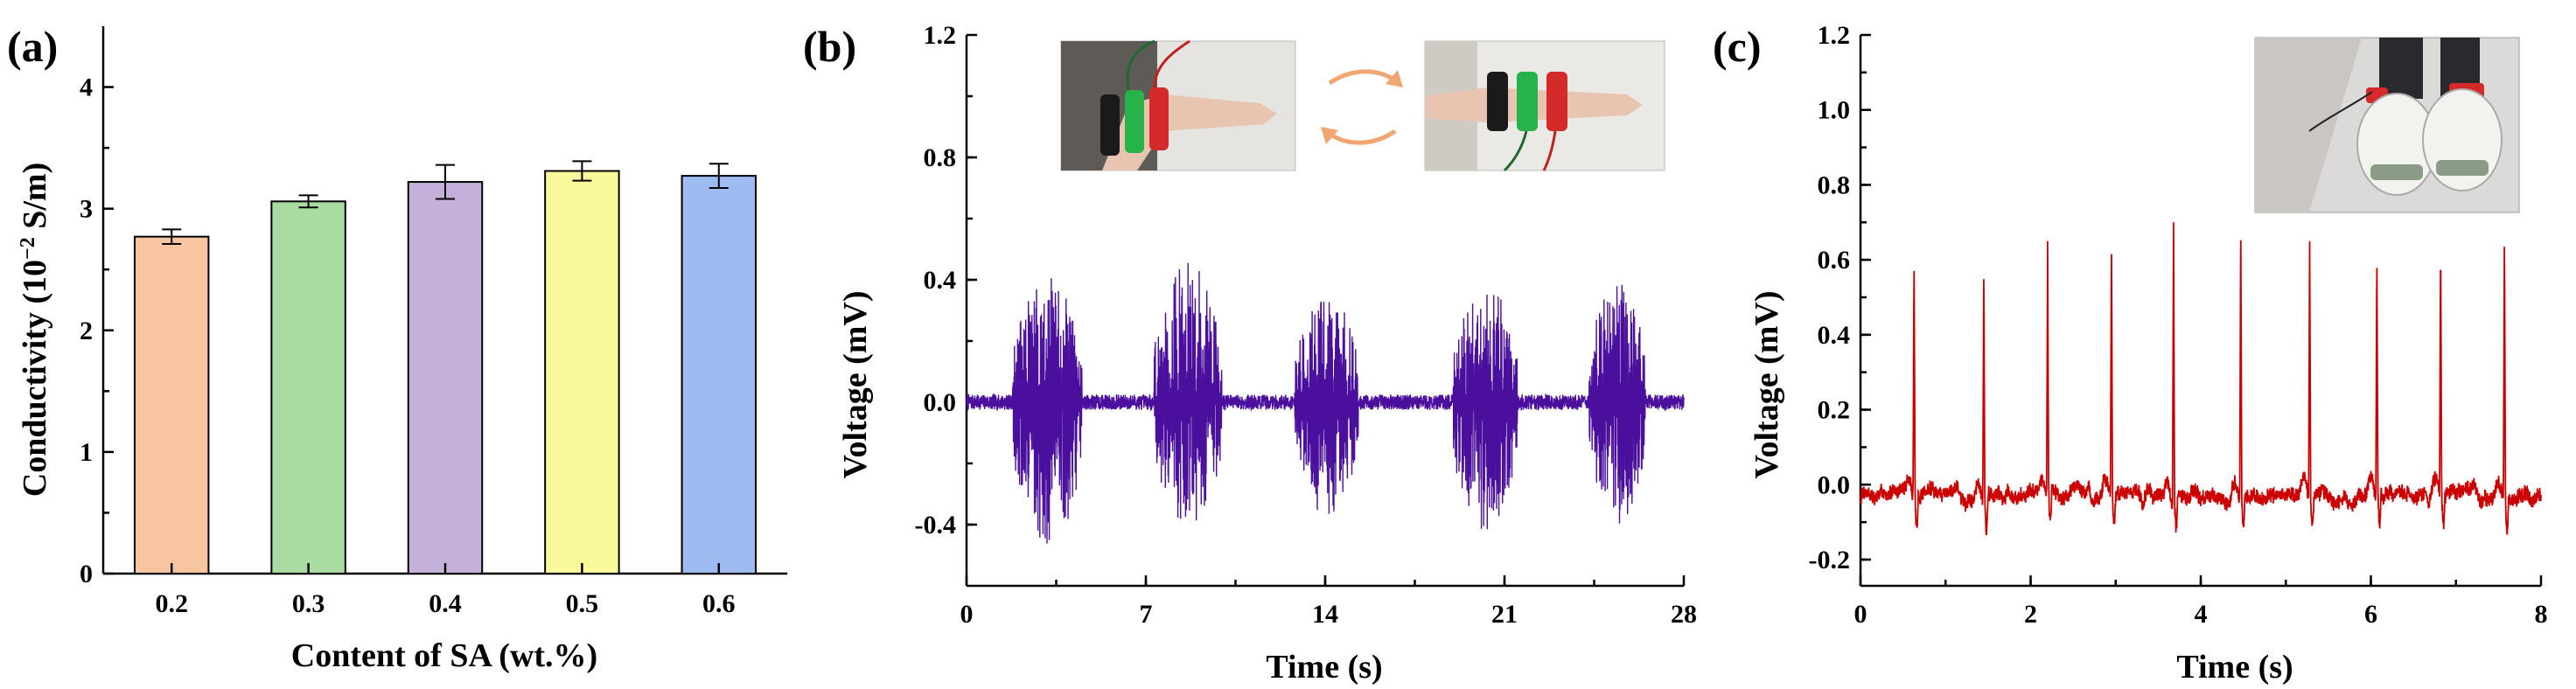 This screenshot has height=689, width=2576. Describe the element at coordinates (2201, 614) in the screenshot. I see `panel-c-xtick-label: 4` at that location.